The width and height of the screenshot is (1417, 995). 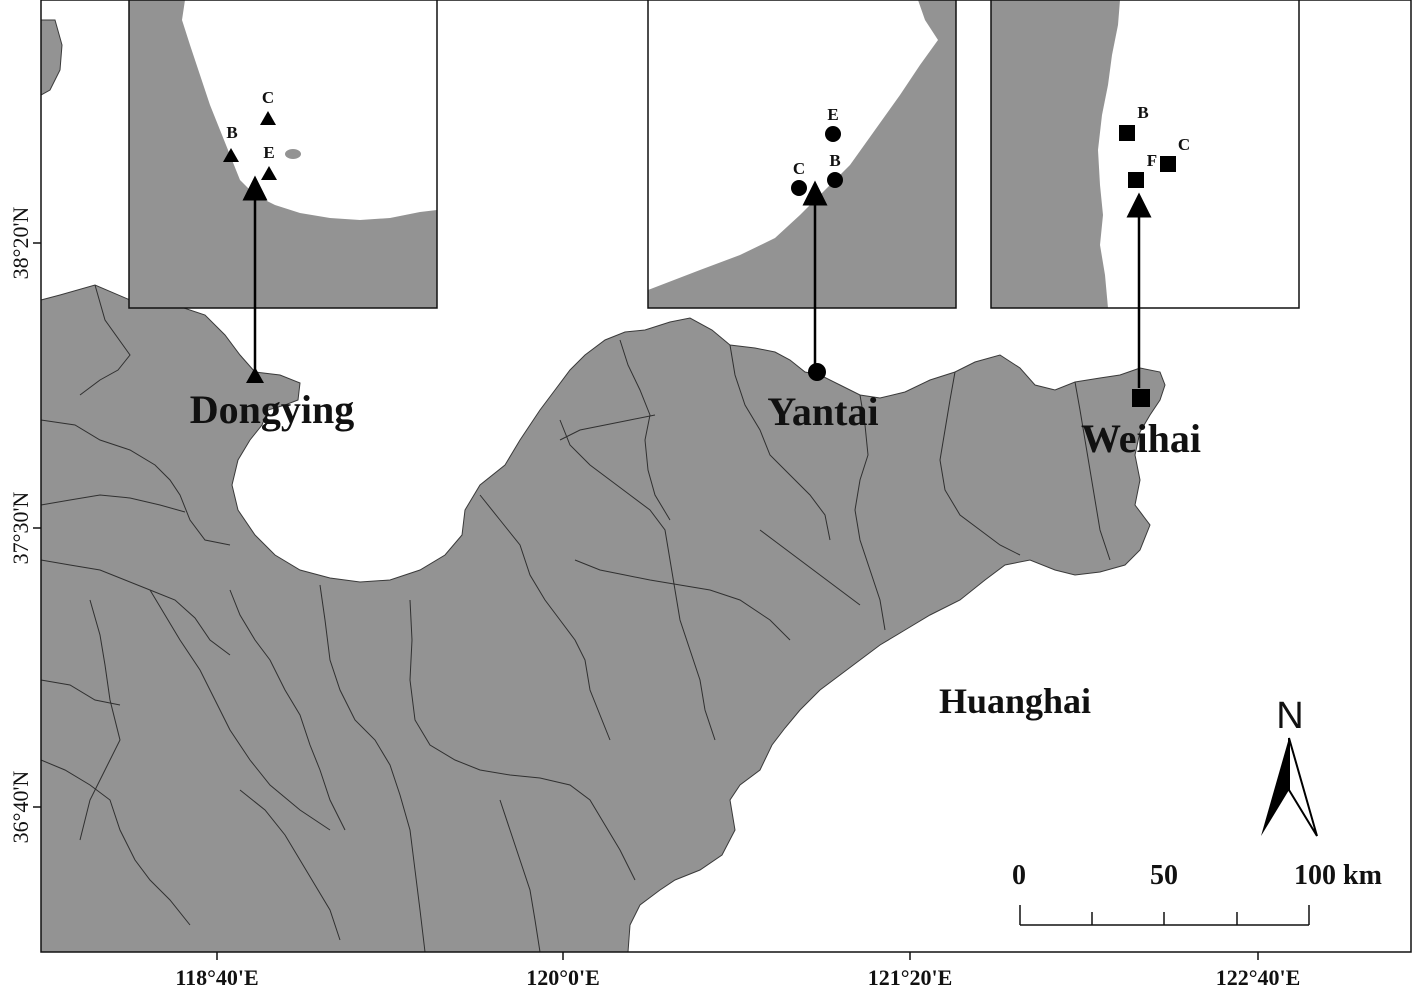 I want to click on scale-label-50: 50, so click(x=1164, y=875).